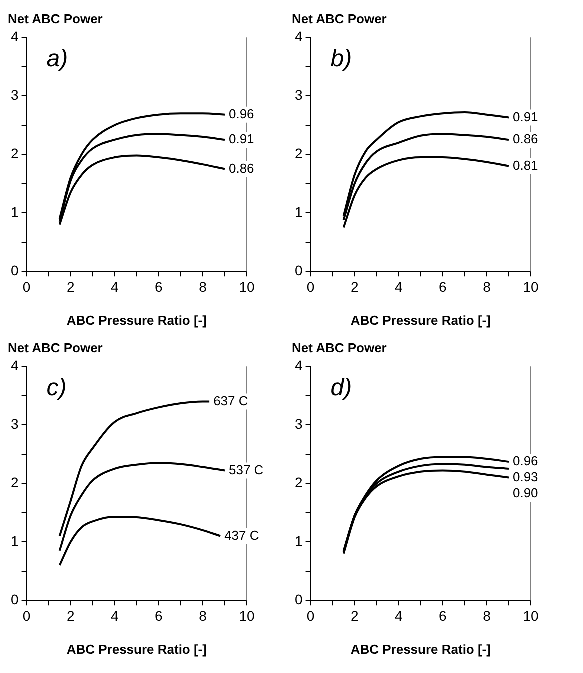 Image resolution: width=583 pixels, height=673 pixels. Describe the element at coordinates (341, 388) in the screenshot. I see `annotation: d)` at that location.